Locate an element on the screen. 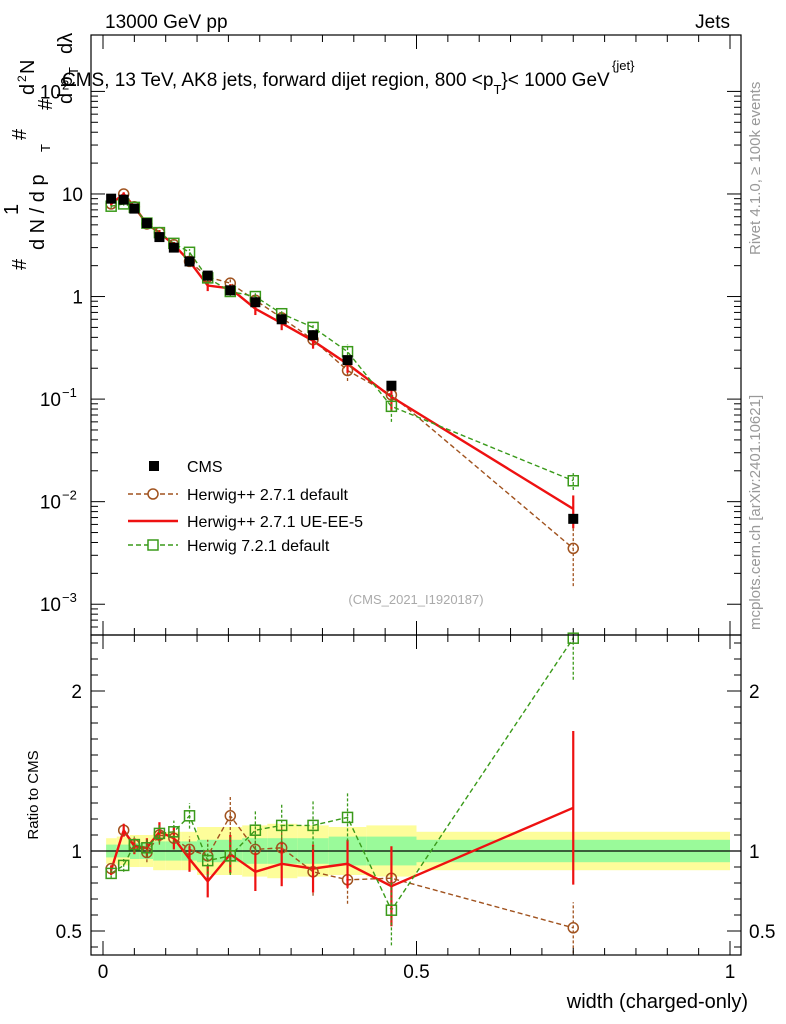 This screenshot has height=1024, width=786. ratio-ytick-label: 1 is located at coordinates (76, 852).